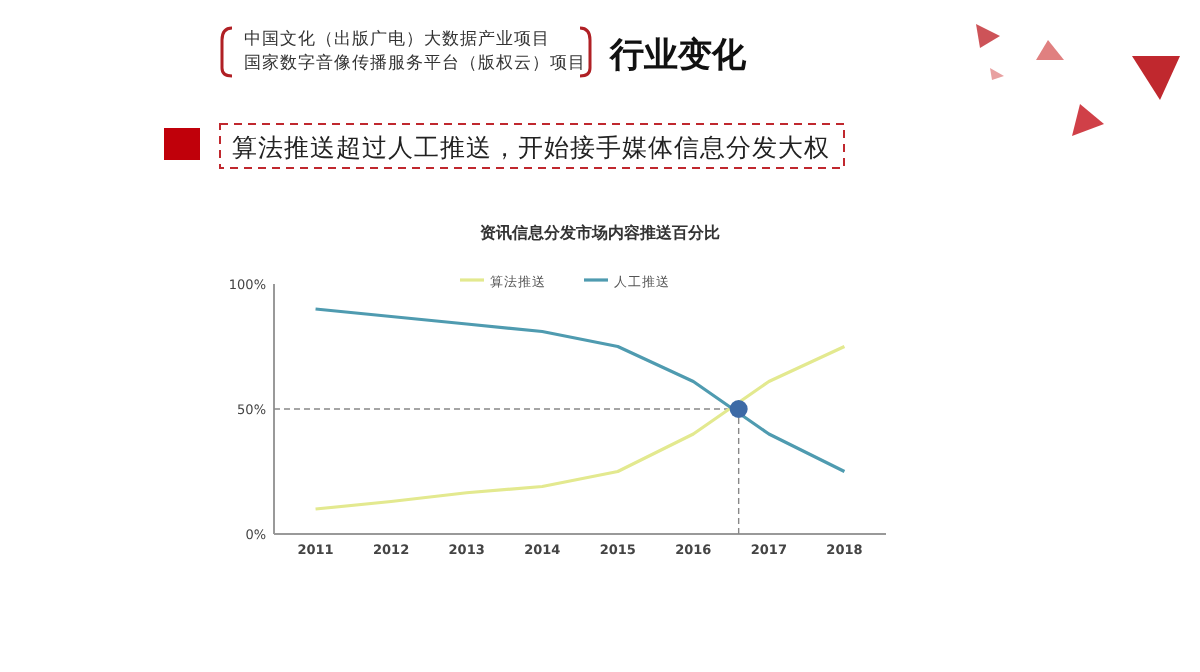 Image resolution: width=1200 pixels, height=672 pixels. Describe the element at coordinates (678, 56) in the screenshot. I see `text: 行业变化` at that location.